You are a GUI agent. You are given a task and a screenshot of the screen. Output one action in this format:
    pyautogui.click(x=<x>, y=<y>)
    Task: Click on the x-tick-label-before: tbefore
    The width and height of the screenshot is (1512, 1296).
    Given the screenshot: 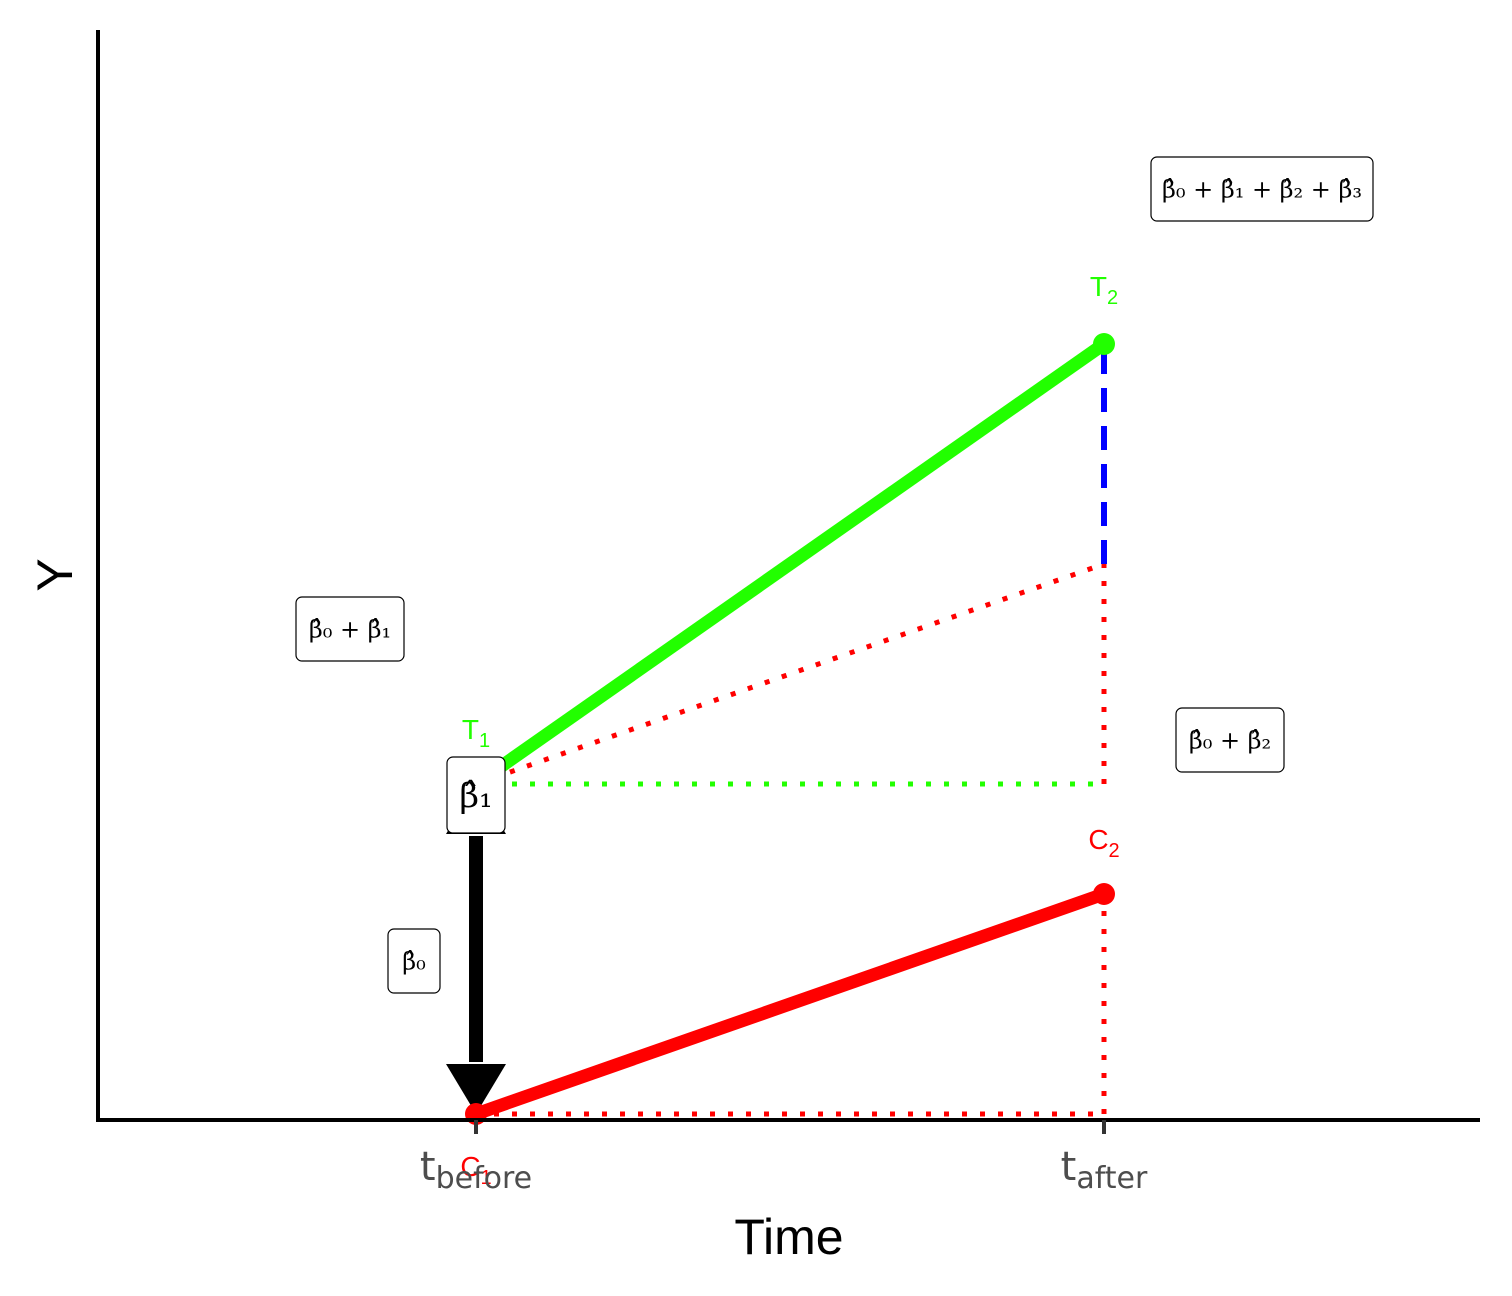 What is the action you would take?
    pyautogui.click(x=476, y=1170)
    